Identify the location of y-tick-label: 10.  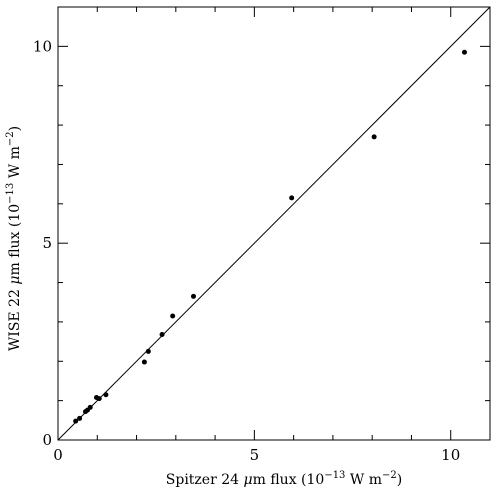
(42, 46).